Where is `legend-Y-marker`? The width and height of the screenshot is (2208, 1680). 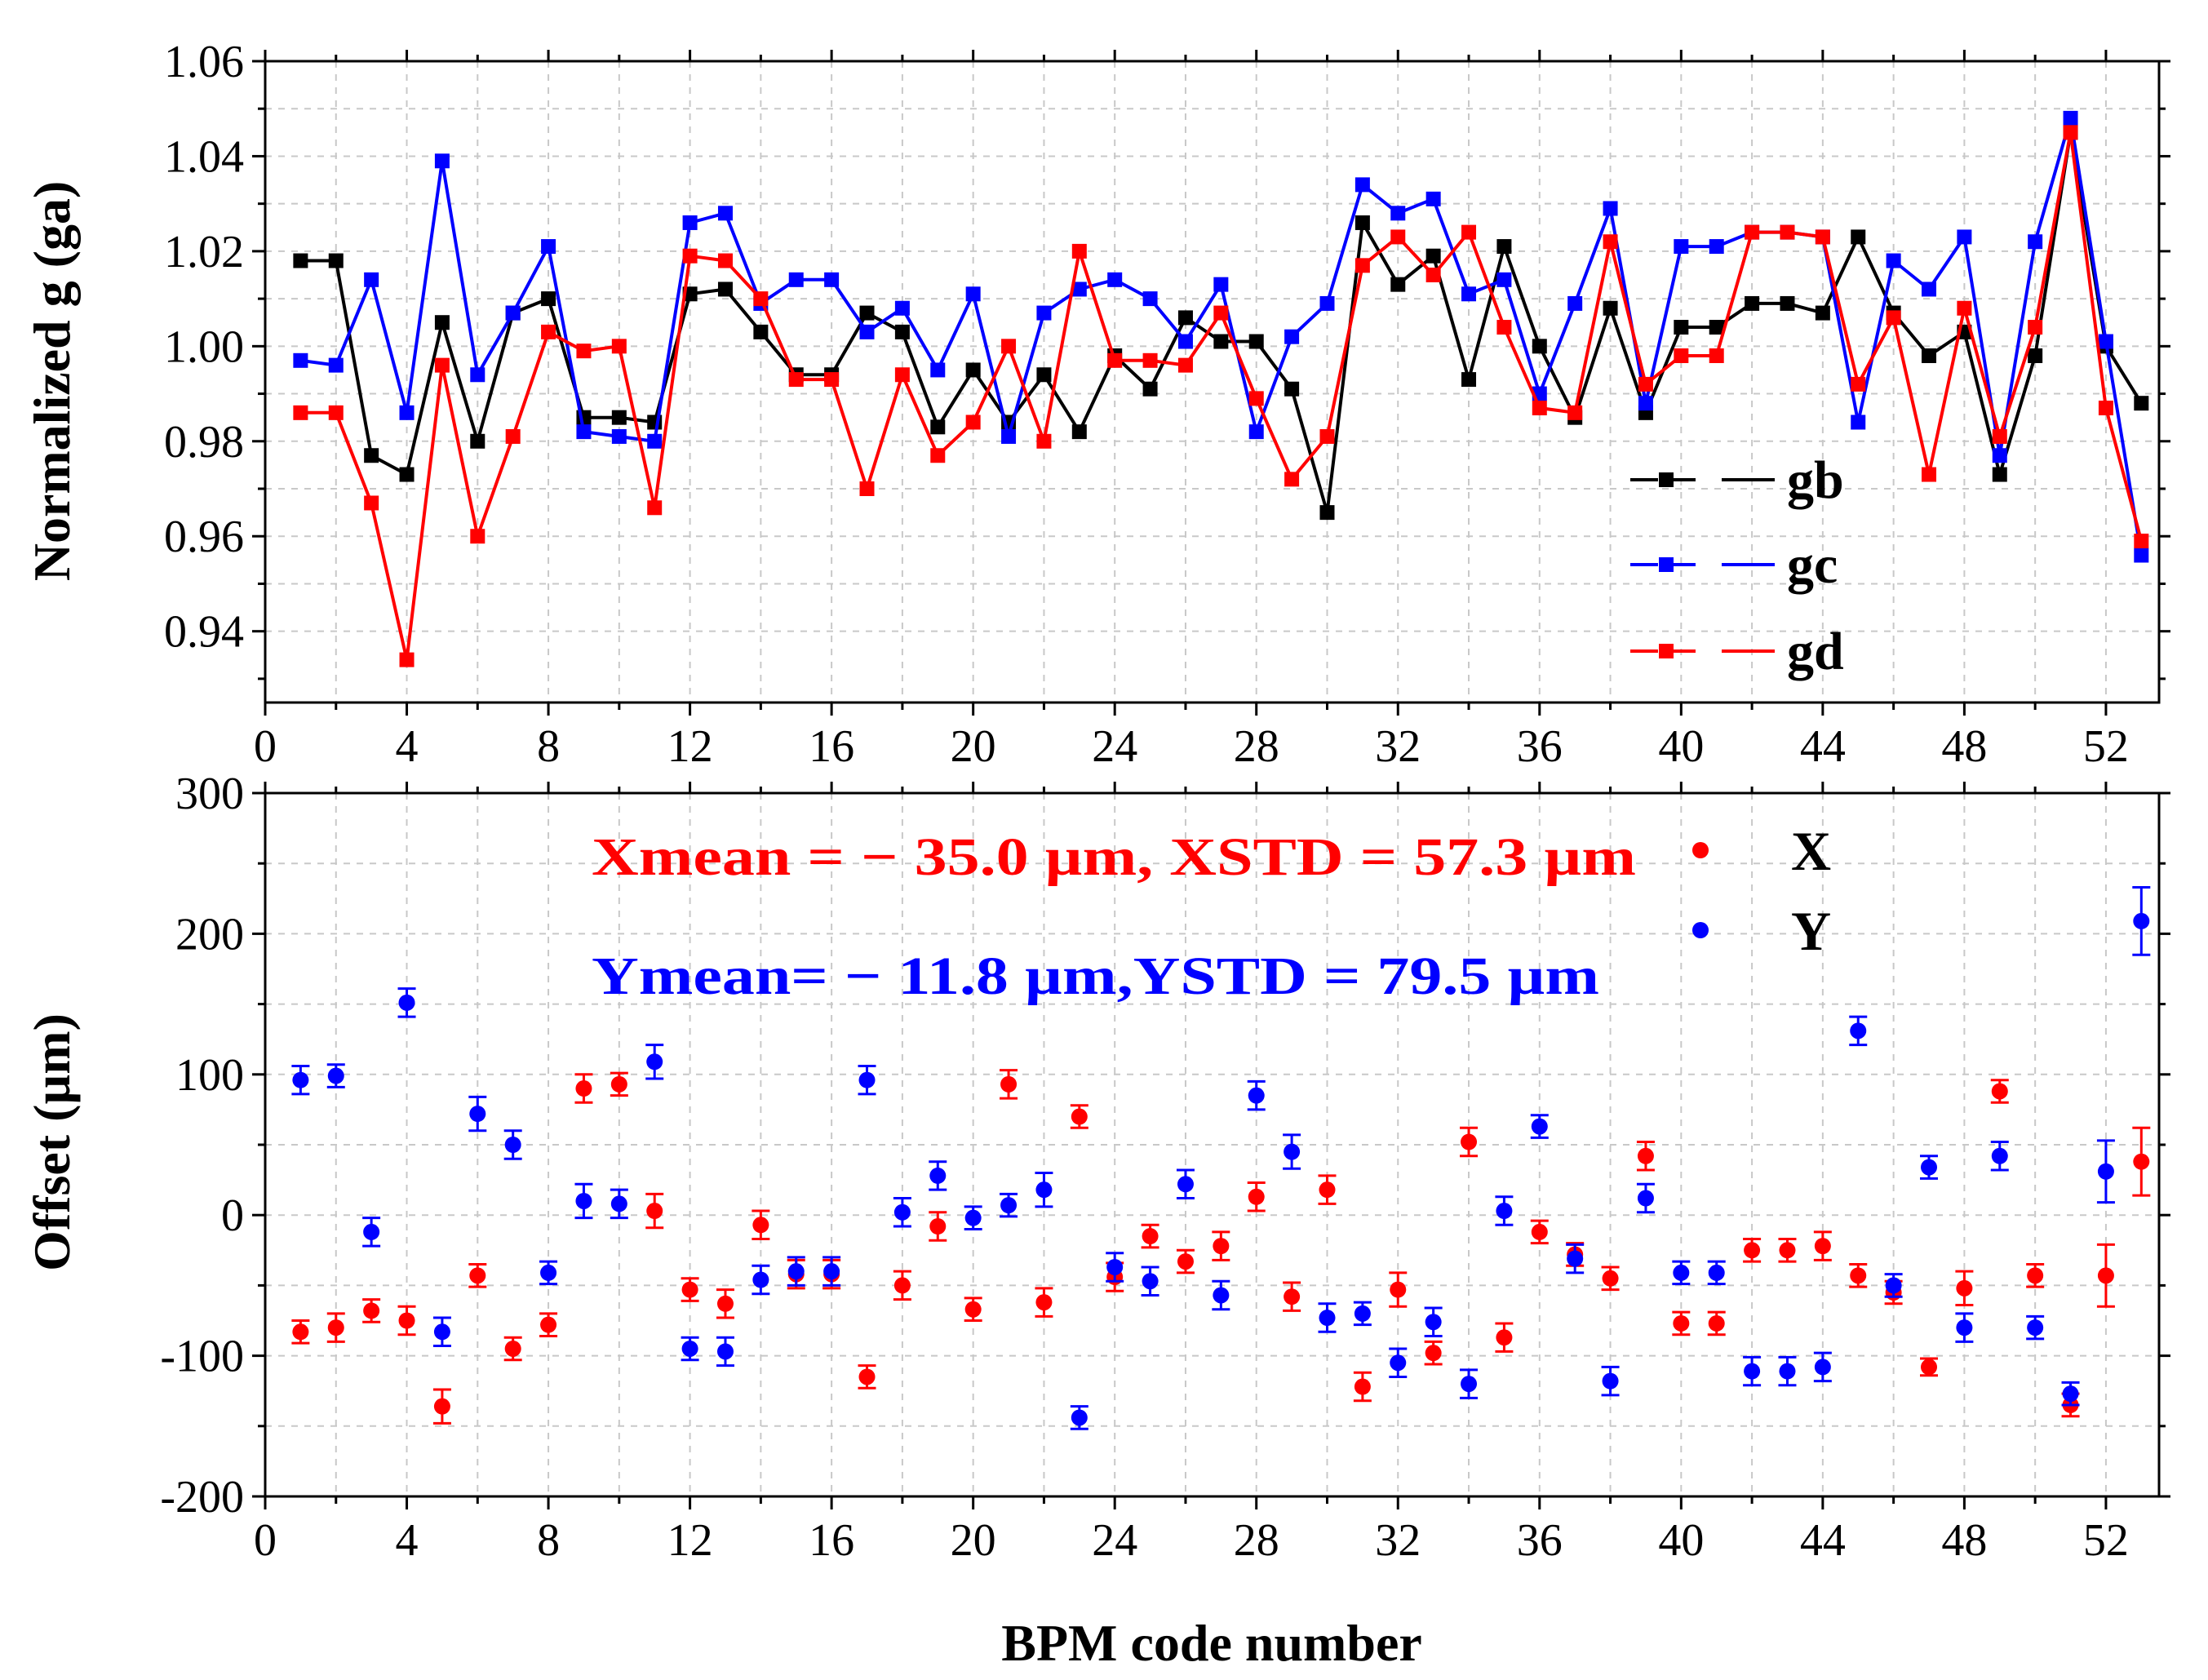
legend-Y-marker is located at coordinates (1701, 930).